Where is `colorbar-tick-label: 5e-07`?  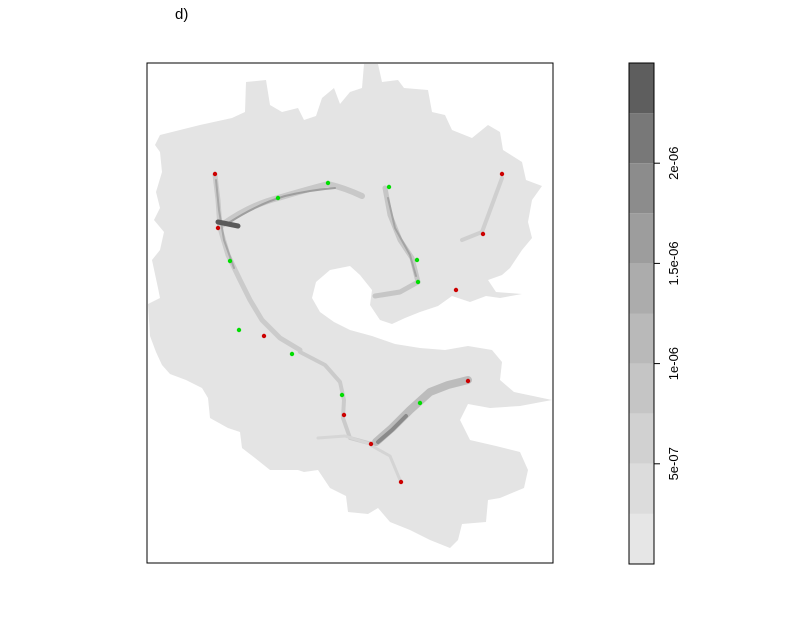
colorbar-tick-label: 5e-07 is located at coordinates (673, 463).